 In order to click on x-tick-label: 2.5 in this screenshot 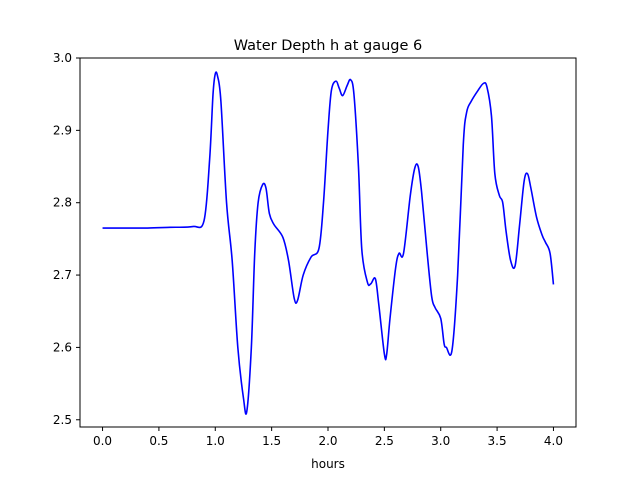, I will do `click(384, 441)`.